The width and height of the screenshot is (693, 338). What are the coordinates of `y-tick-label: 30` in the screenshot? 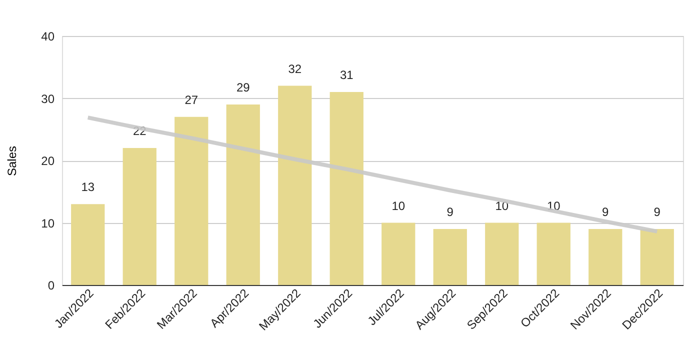 It's located at (48, 99).